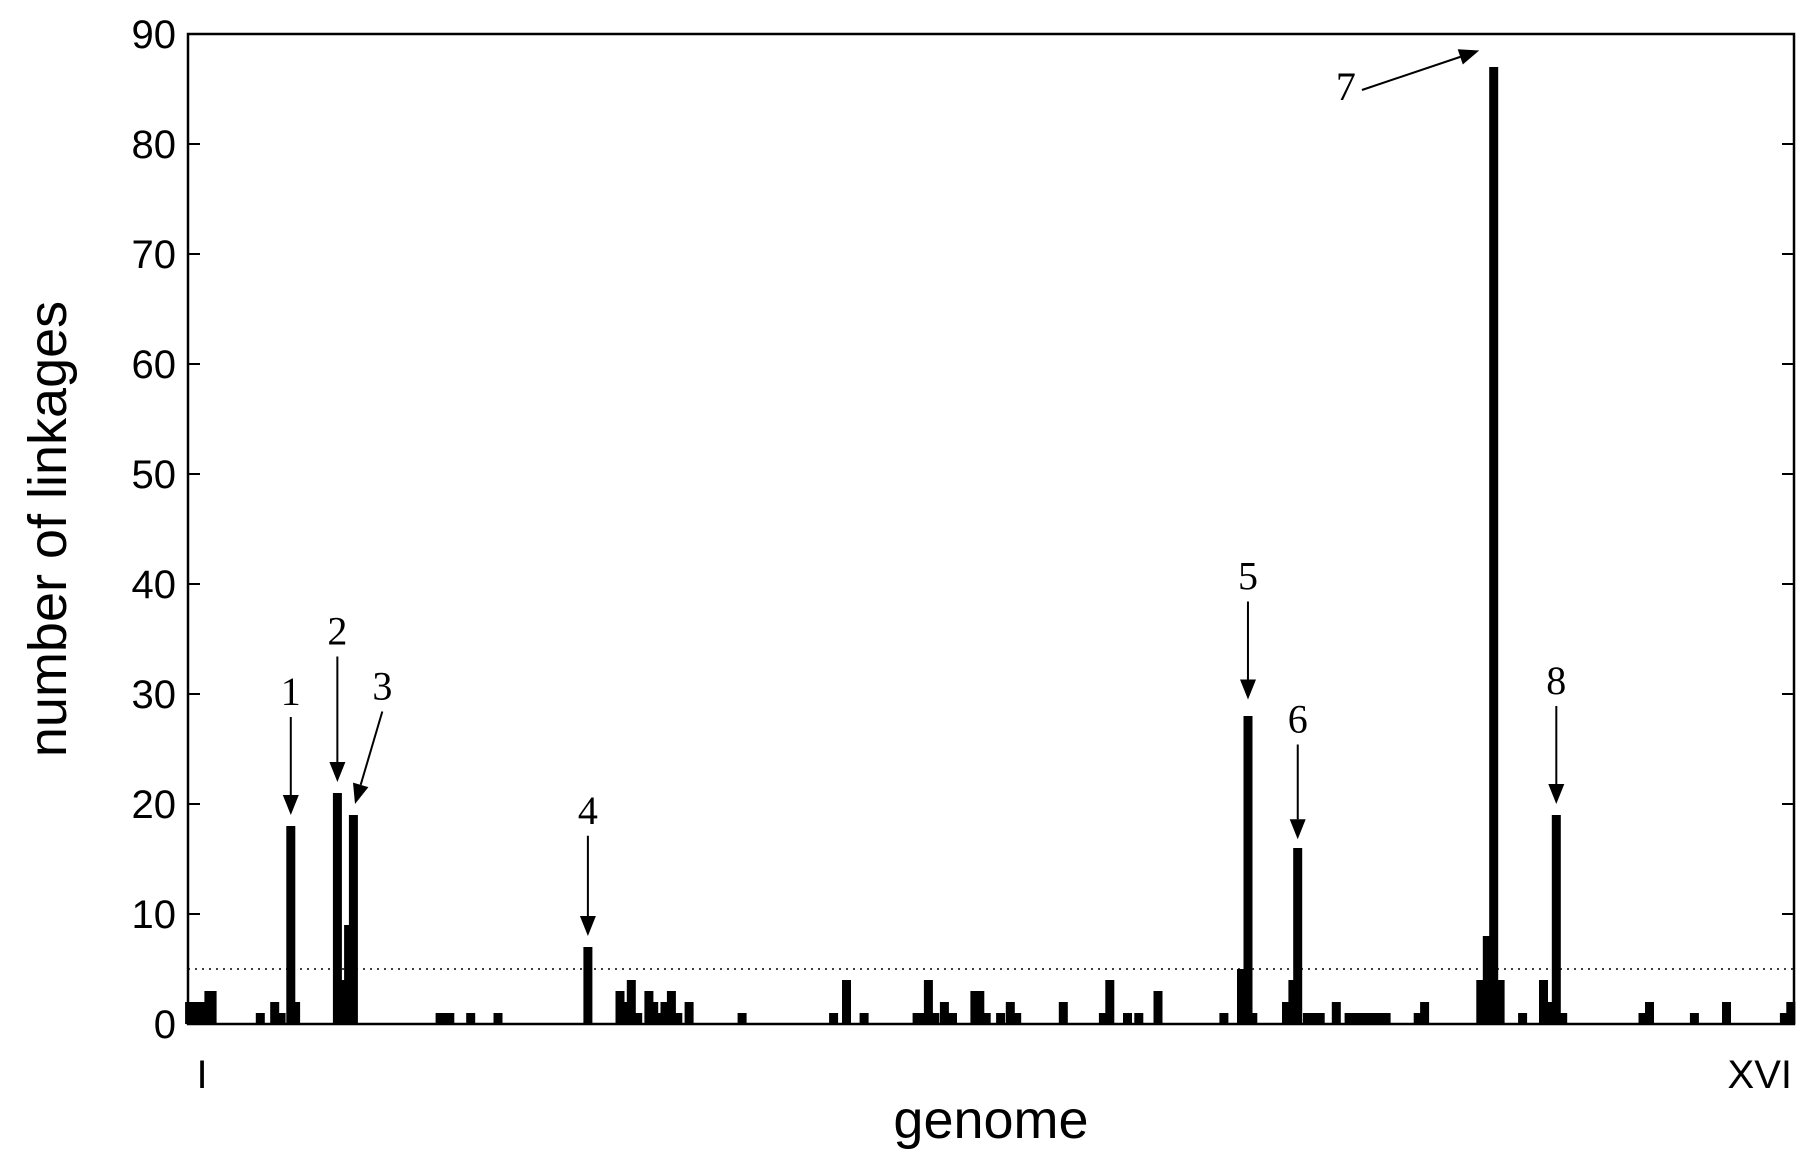 The width and height of the screenshot is (1800, 1165). What do you see at coordinates (154, 805) in the screenshot?
I see `y-tick-label-20: 20` at bounding box center [154, 805].